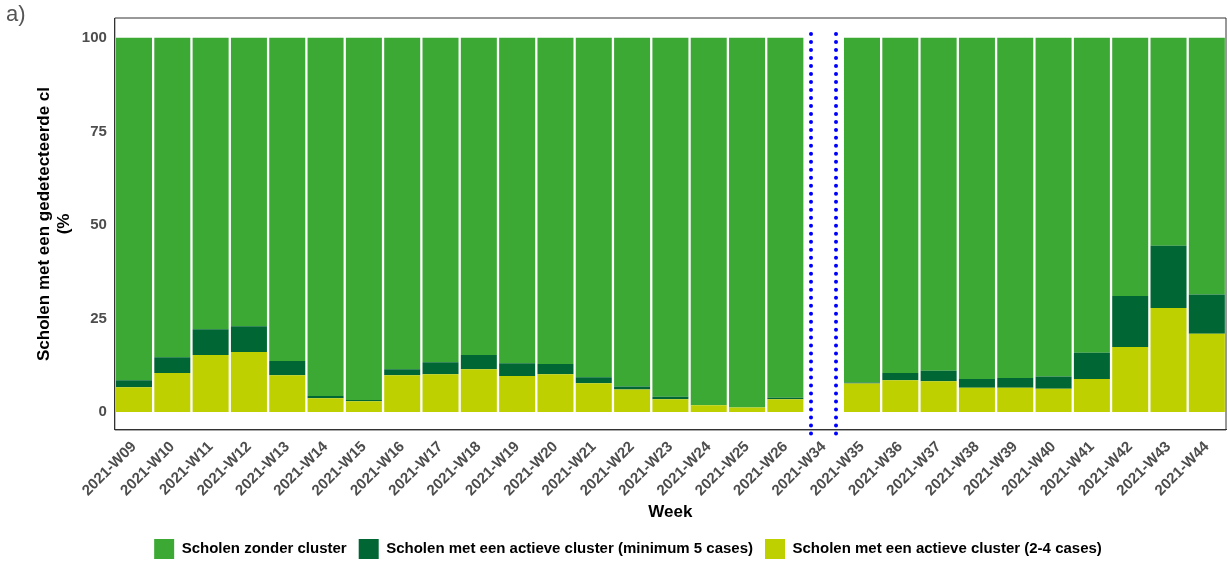 The image size is (1228, 569). What do you see at coordinates (53, 223) in the screenshot?
I see `y-axis-title: Scholen met een gedetecteerde cl (%` at bounding box center [53, 223].